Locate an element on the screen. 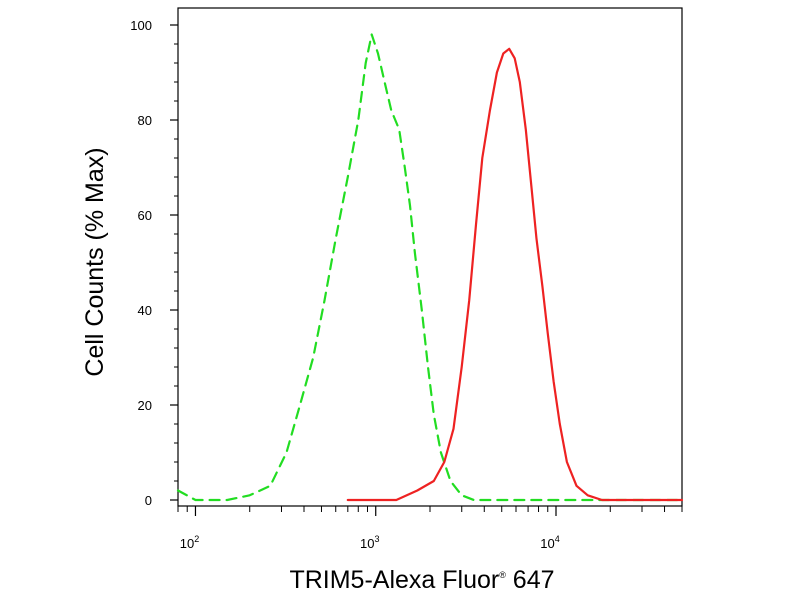 The image size is (800, 600). x-axis-title: TRIM5-Alexa Fluor® 647 is located at coordinates (421, 580).